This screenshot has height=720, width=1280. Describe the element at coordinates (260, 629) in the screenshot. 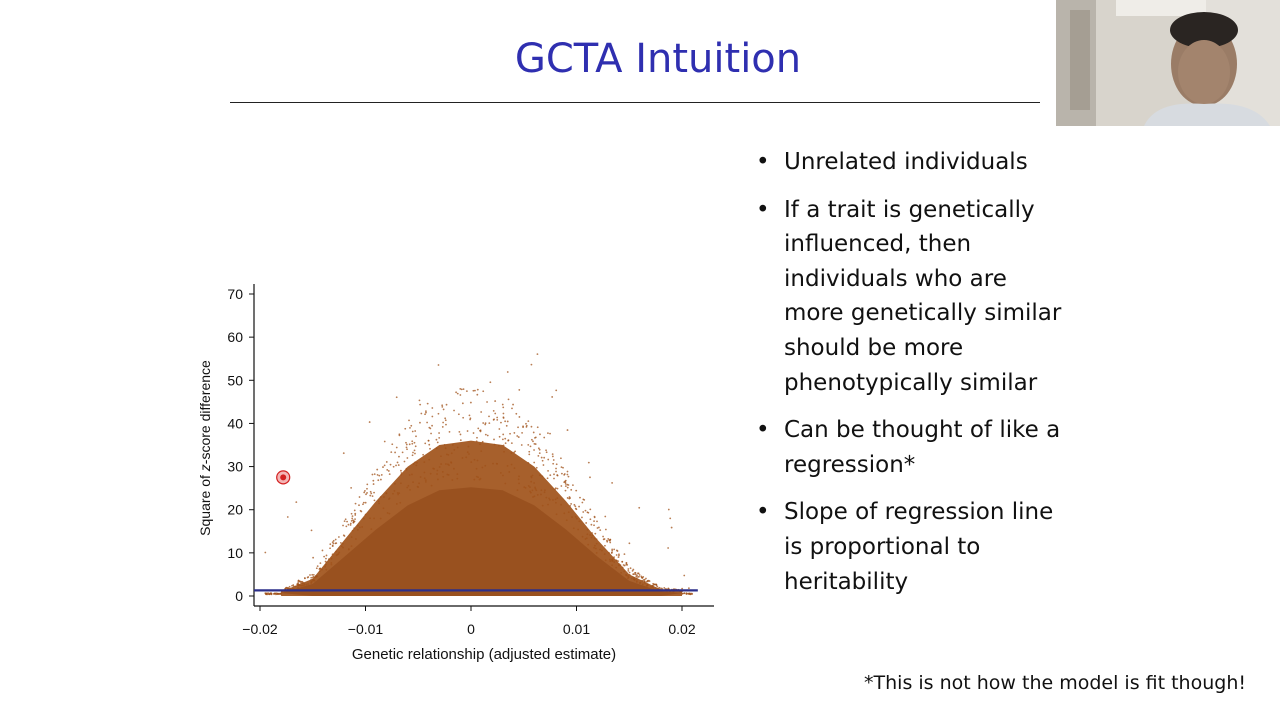

I see `x-tick-label: −0.02` at that location.